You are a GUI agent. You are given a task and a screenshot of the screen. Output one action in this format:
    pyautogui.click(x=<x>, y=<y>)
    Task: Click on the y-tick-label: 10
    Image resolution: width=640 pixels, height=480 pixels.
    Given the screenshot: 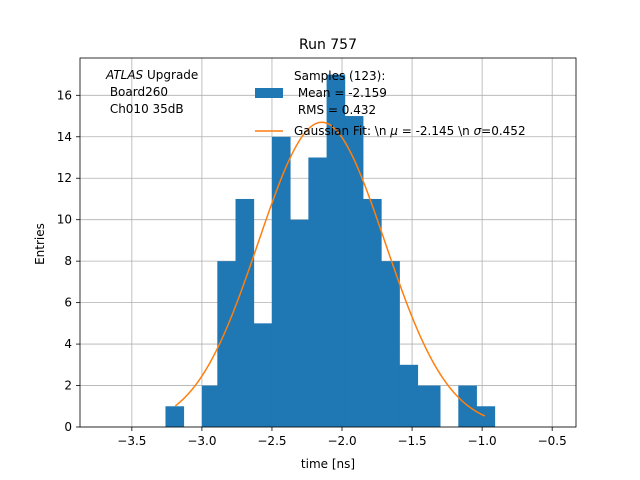 What is the action you would take?
    pyautogui.click(x=64, y=220)
    